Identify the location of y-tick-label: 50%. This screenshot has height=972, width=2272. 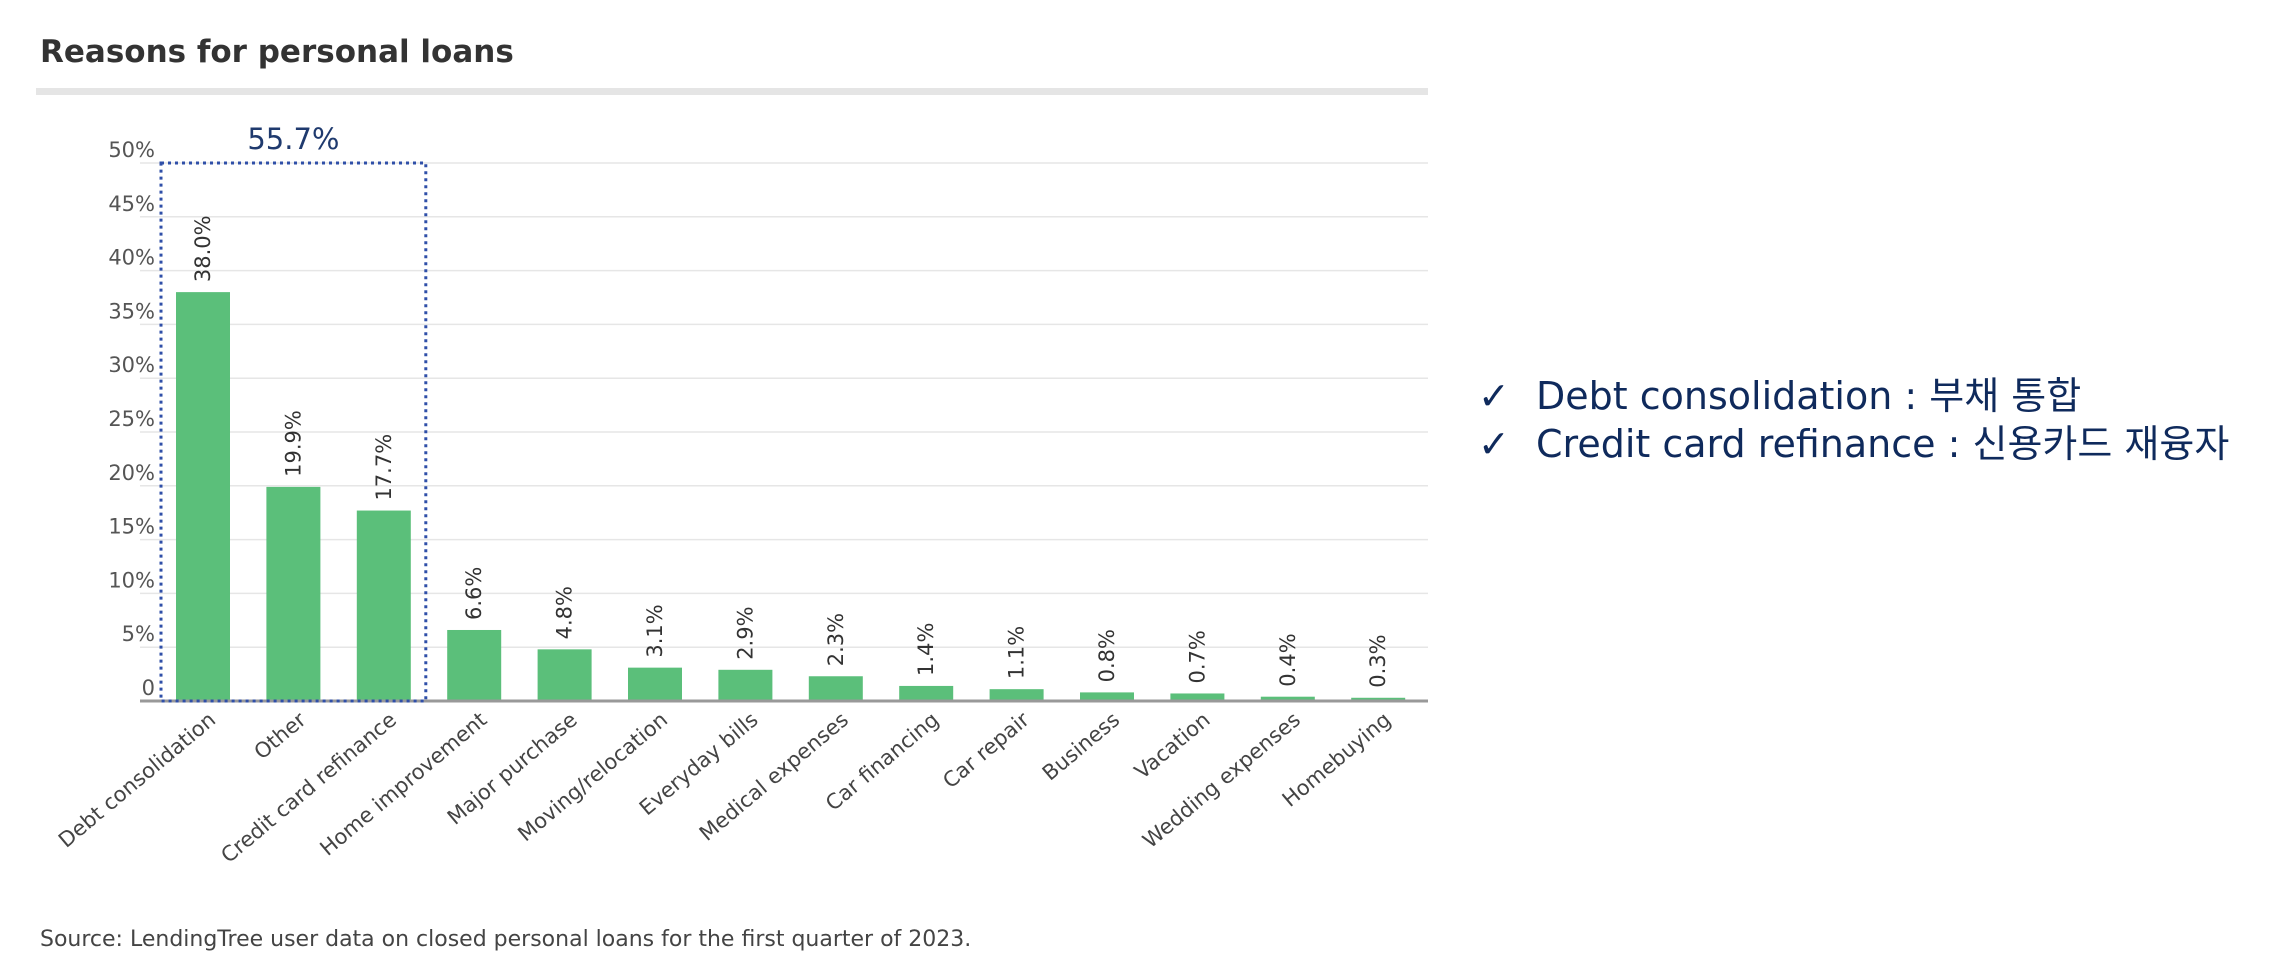
(131, 150).